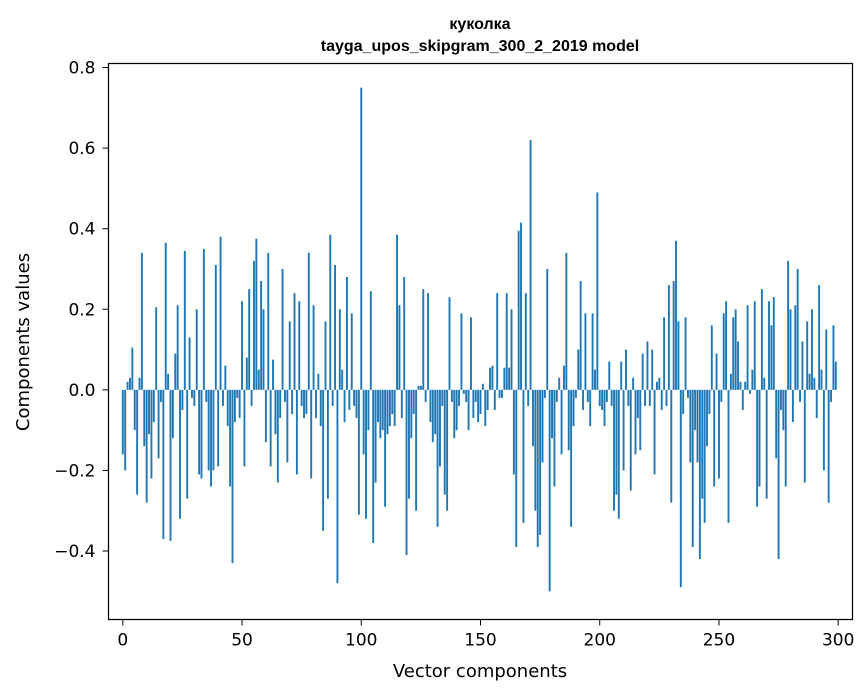 This screenshot has height=696, width=867. Describe the element at coordinates (480, 671) in the screenshot. I see `x-axis-label: Vector components` at that location.